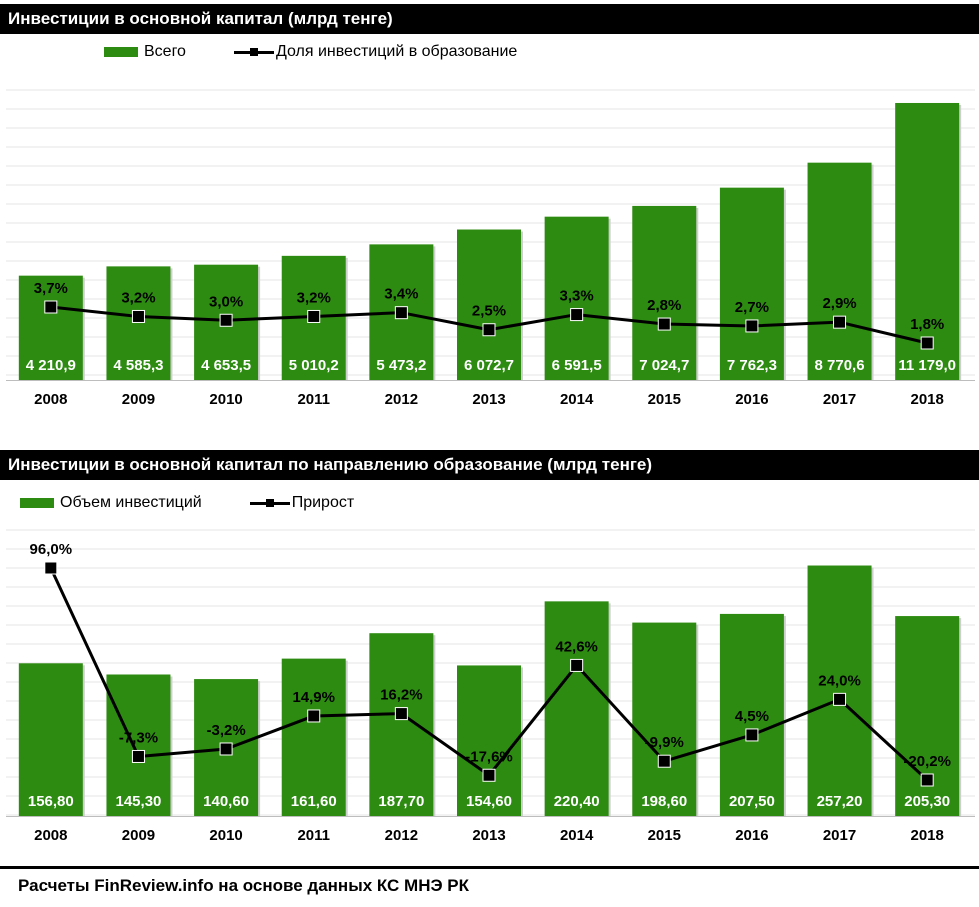 This screenshot has width=979, height=907. I want to click on legend-item-line: Доля инвестиций в образование, so click(375, 52).